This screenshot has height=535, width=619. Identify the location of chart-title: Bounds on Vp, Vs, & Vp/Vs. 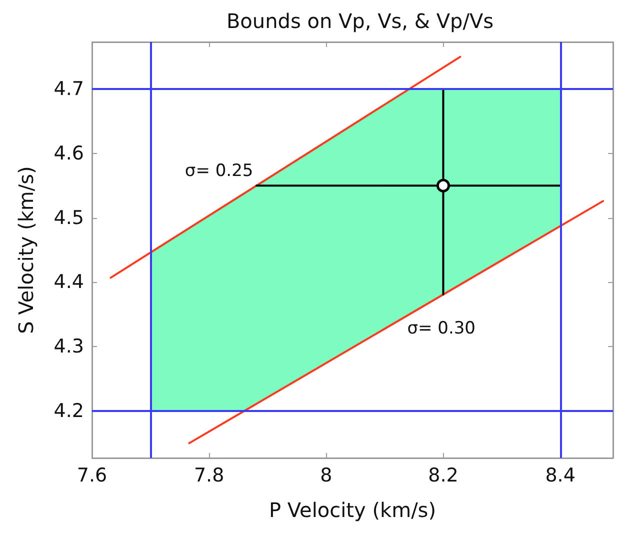
(360, 21).